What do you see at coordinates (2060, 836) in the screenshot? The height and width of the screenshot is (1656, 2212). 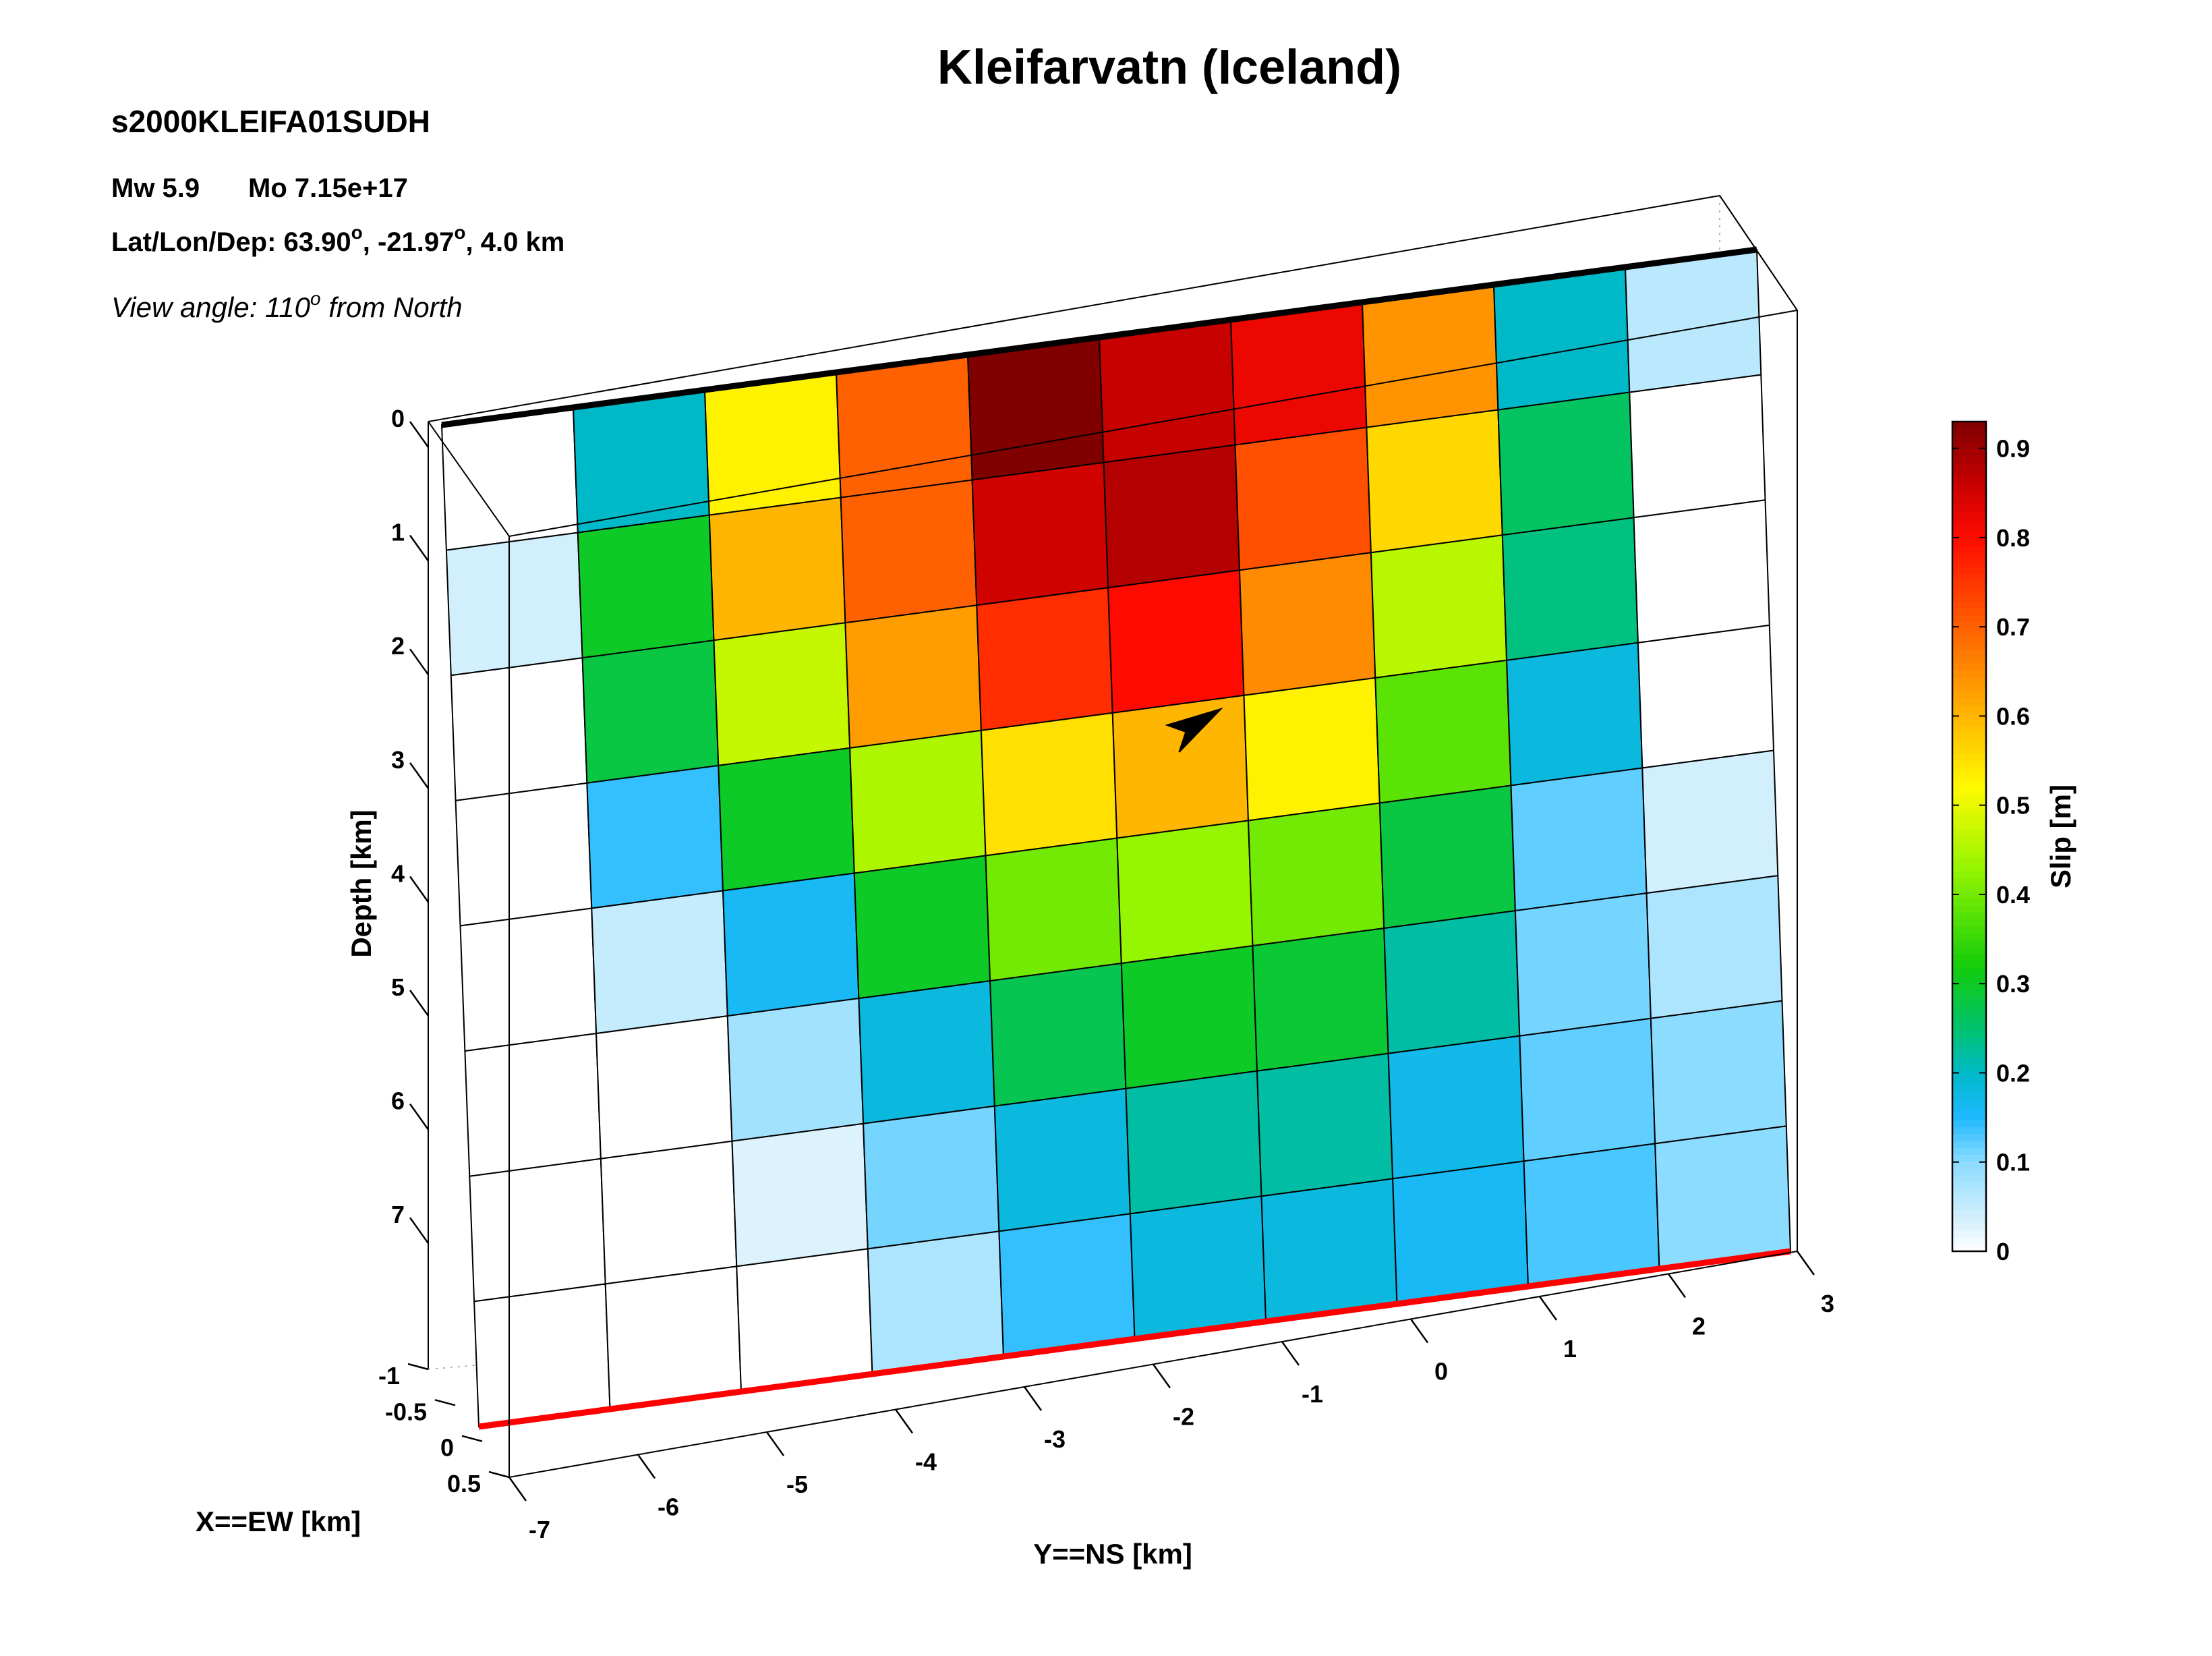 I see `colorbar-label: Slip [m]` at bounding box center [2060, 836].